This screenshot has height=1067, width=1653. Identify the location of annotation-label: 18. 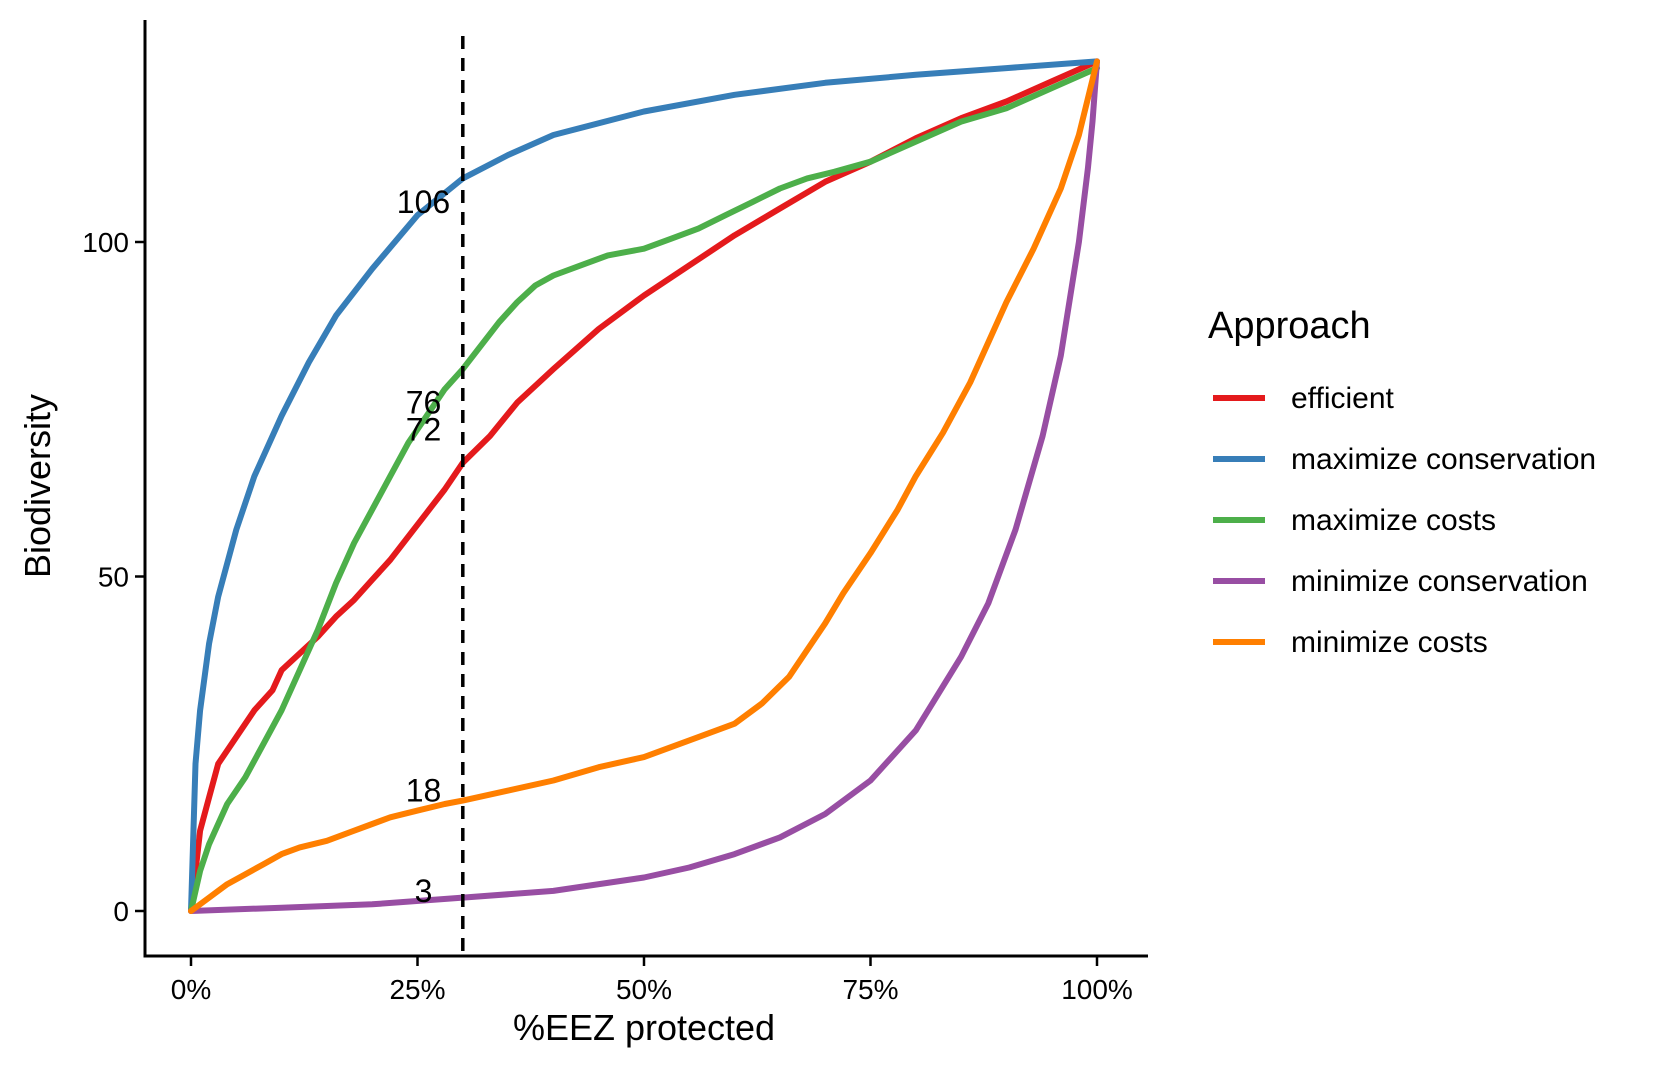
(424, 791).